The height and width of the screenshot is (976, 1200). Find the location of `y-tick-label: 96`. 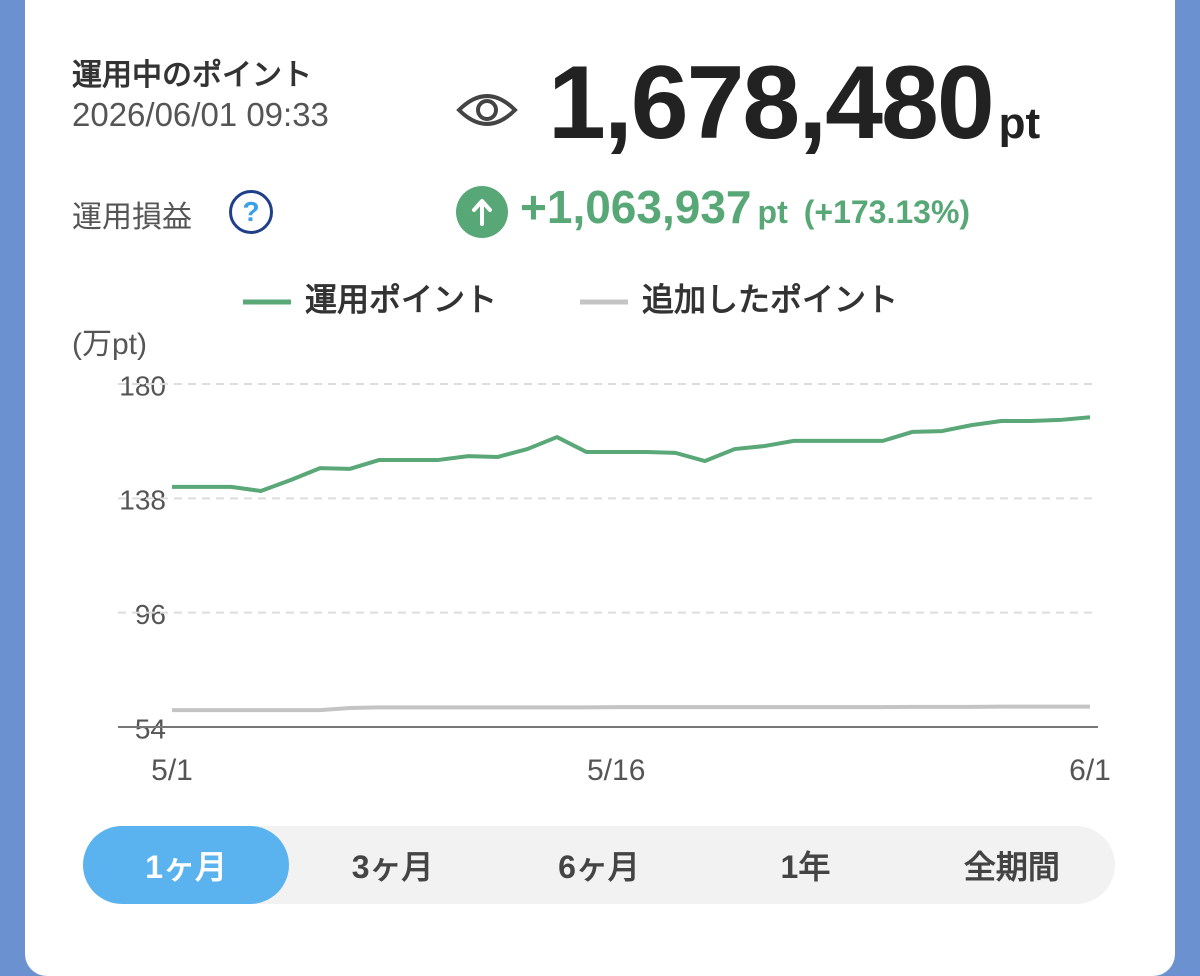

y-tick-label: 96 is located at coordinates (150, 614).